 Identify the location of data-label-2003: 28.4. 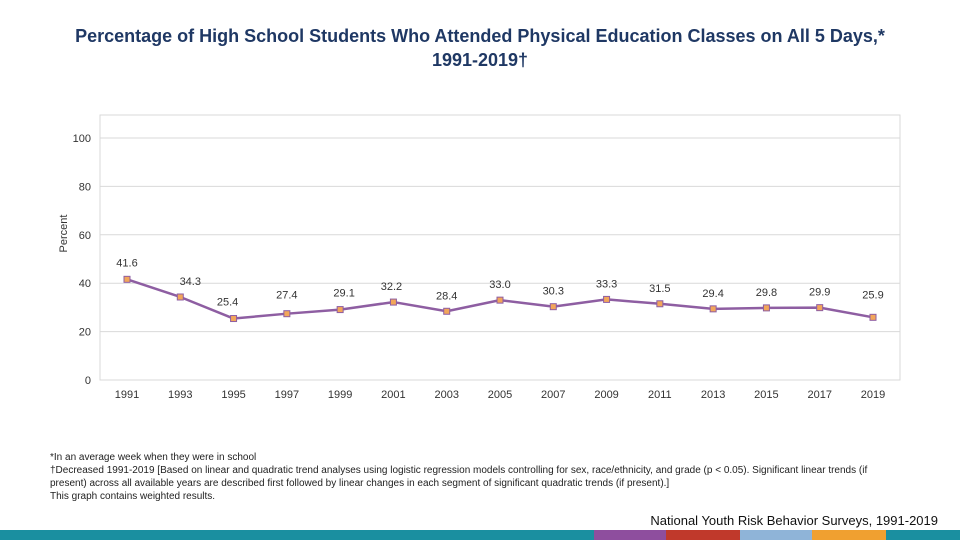
(446, 296).